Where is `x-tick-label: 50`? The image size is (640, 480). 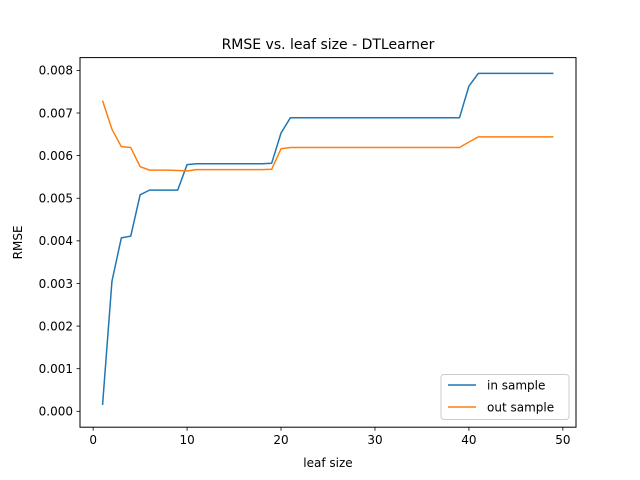
x-tick-label: 50 is located at coordinates (562, 440).